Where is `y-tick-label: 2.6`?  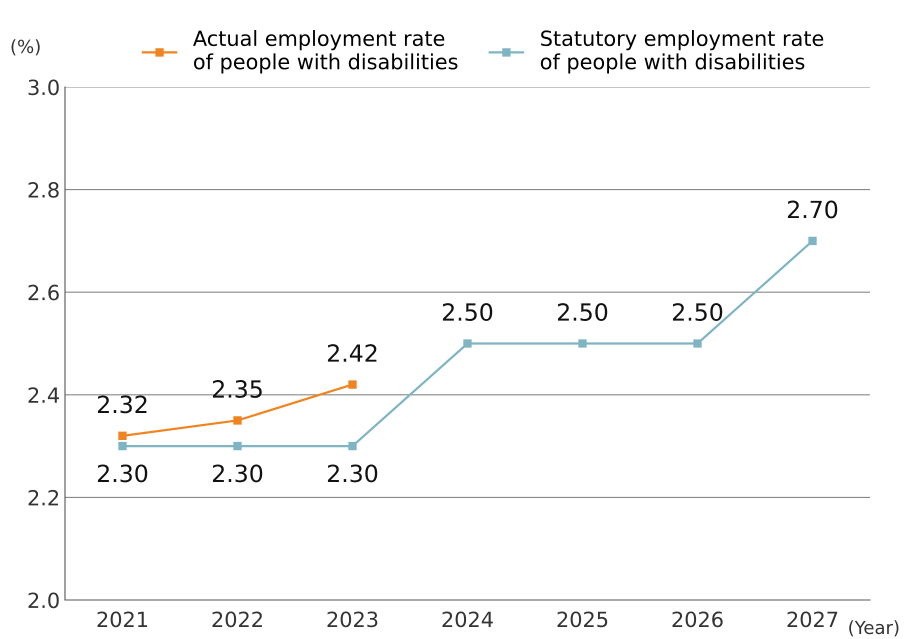
y-tick-label: 2.6 is located at coordinates (43, 292).